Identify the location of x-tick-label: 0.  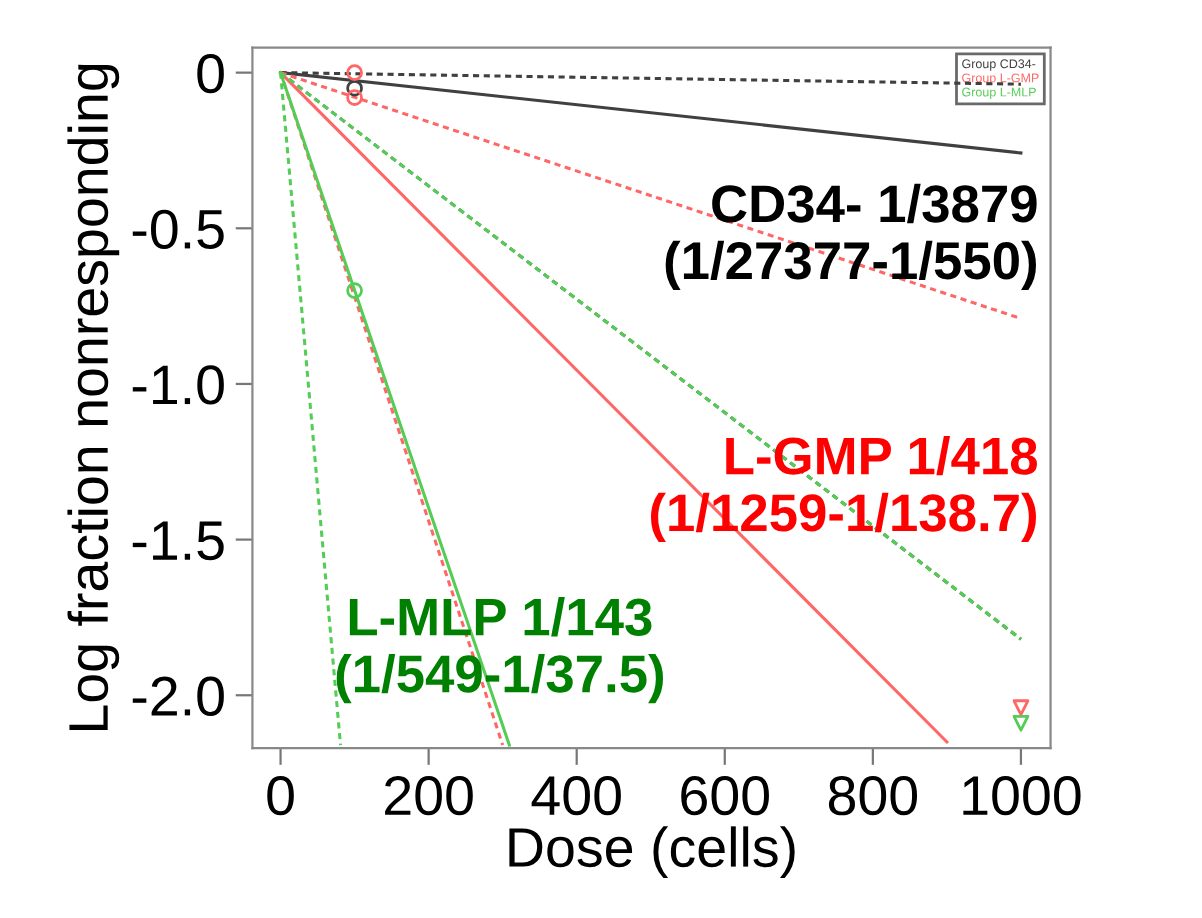
(280, 796).